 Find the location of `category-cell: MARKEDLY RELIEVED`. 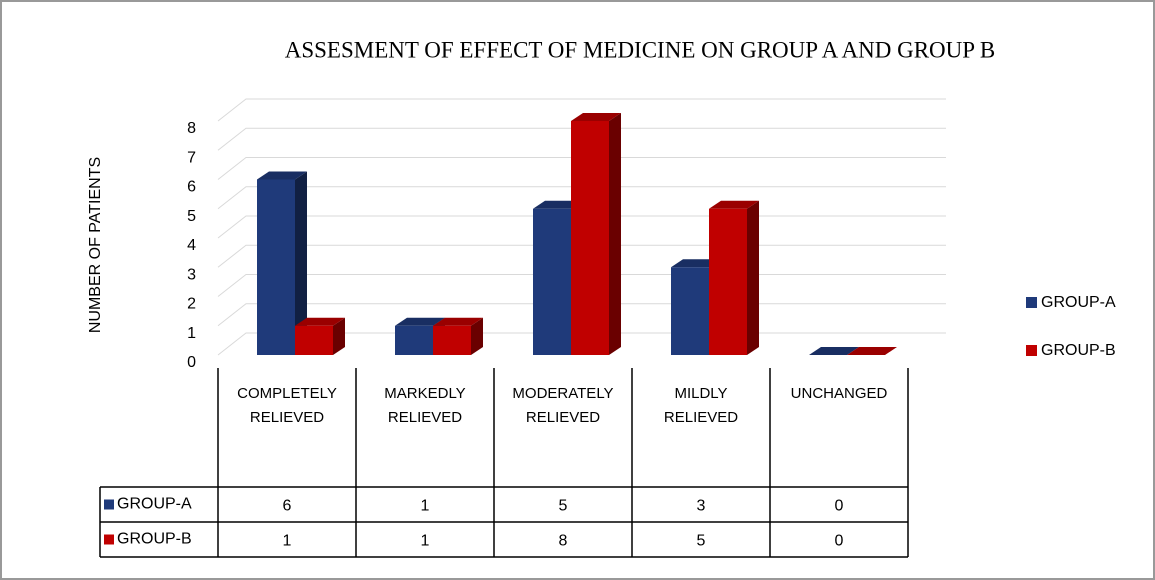

category-cell: MARKEDLY RELIEVED is located at coordinates (425, 405).